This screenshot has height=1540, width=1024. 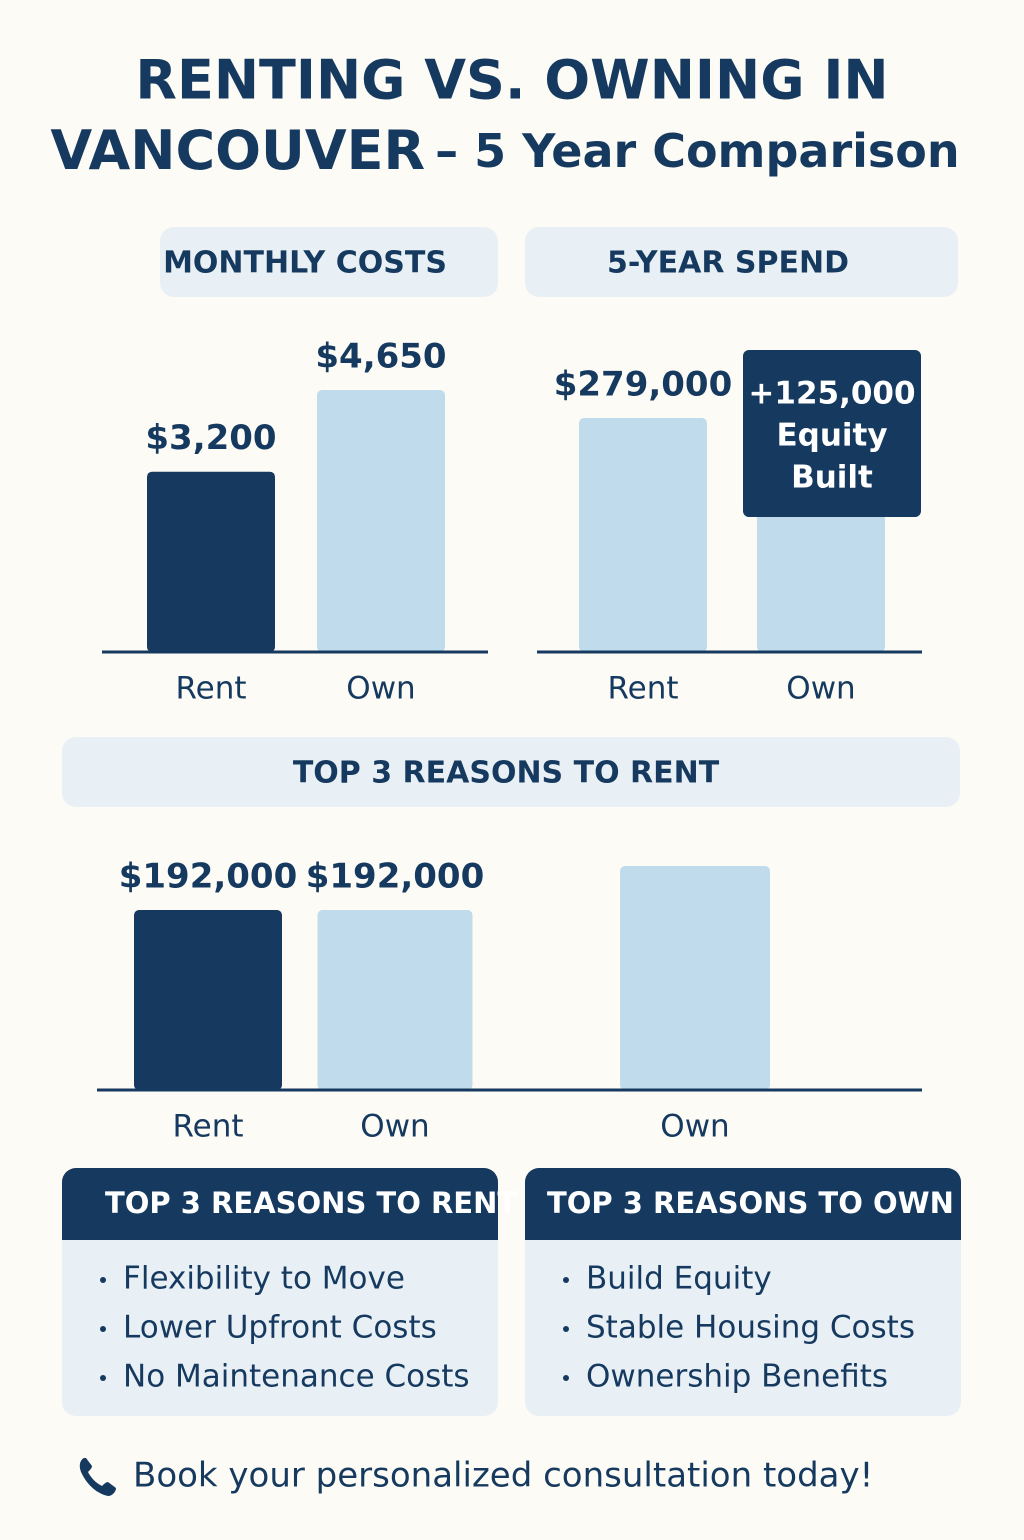 I want to click on list-heading: TOP 3 REASONS TO OWN, so click(x=750, y=1203).